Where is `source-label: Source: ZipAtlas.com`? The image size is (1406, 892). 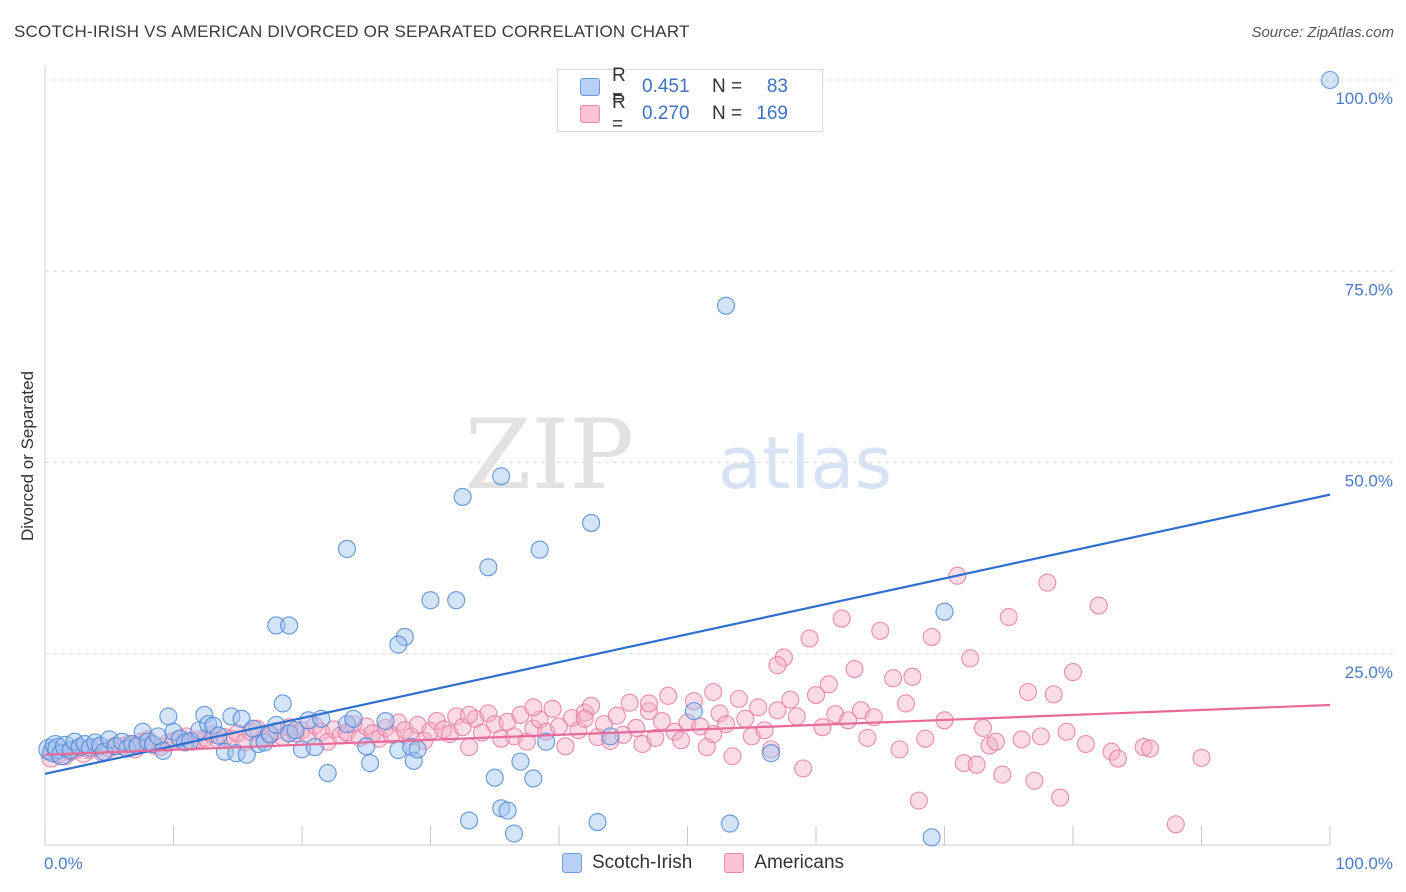 source-label: Source: ZipAtlas.com is located at coordinates (1322, 32).